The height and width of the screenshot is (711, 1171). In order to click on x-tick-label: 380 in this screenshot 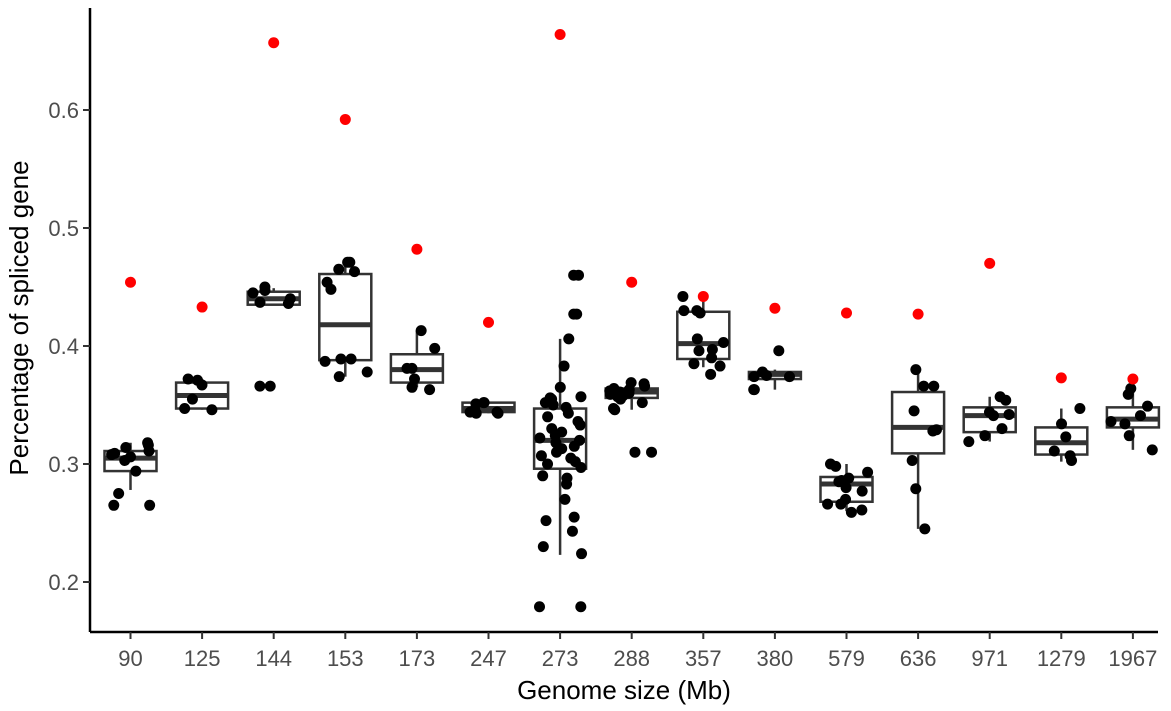, I will do `click(775, 658)`.